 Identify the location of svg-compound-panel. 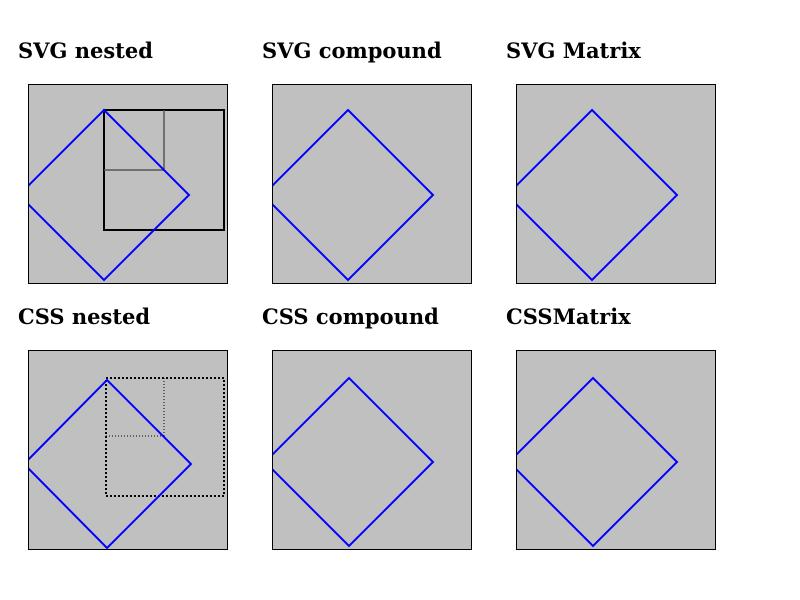
(372, 184).